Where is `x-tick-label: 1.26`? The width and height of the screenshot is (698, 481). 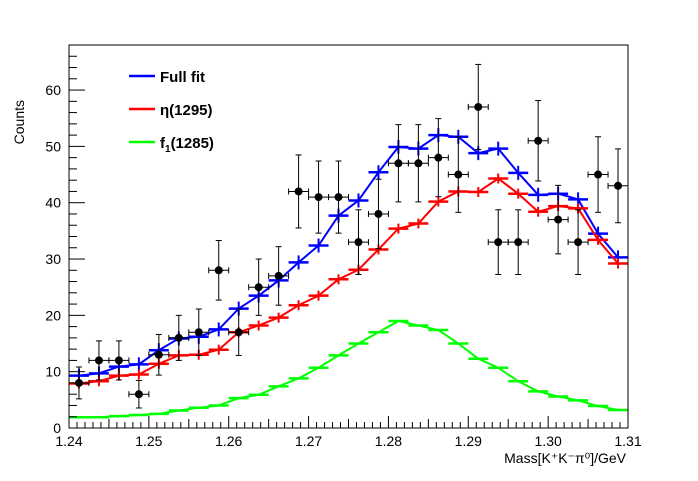 x-tick-label: 1.26 is located at coordinates (228, 441).